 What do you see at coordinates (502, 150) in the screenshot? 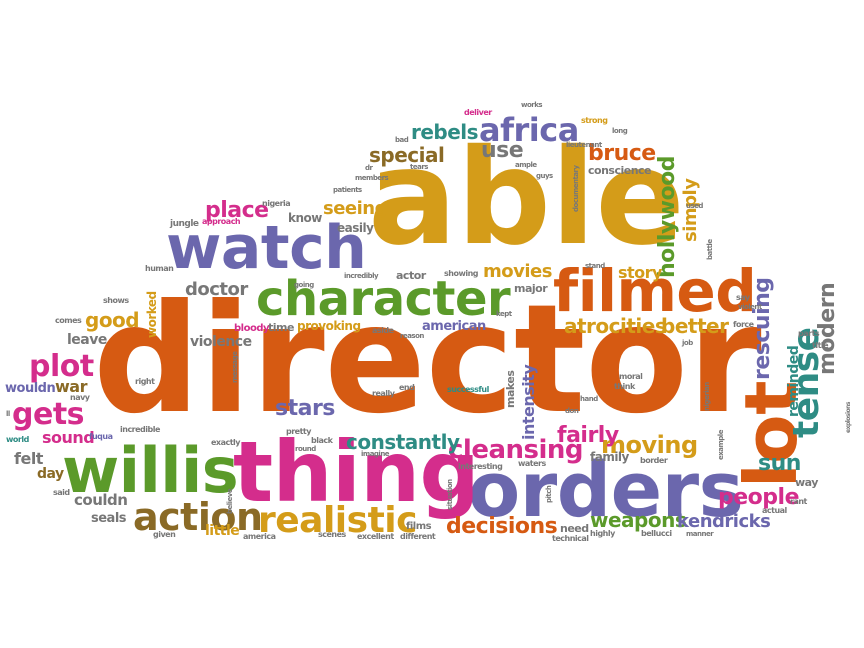
I see `word-use: use` at bounding box center [502, 150].